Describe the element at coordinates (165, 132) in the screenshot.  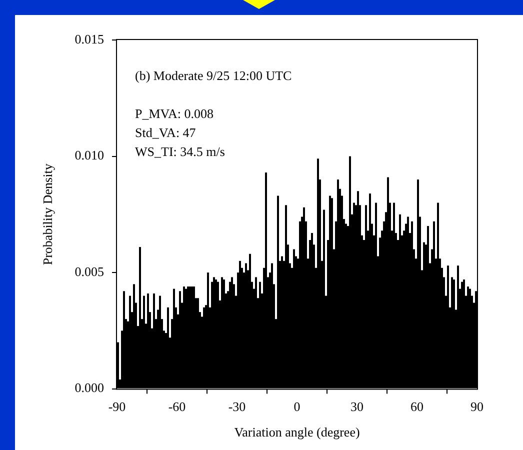
I see `annotation: Std_VA: 47` at that location.